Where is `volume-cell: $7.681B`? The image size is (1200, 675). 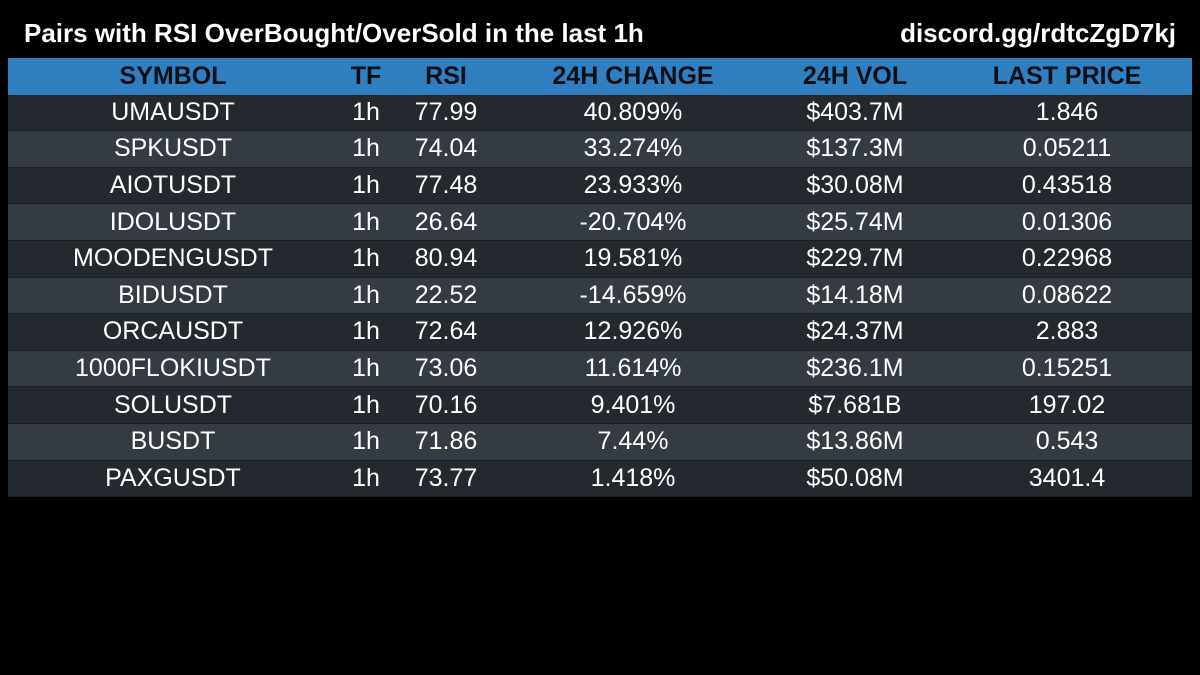
volume-cell: $7.681B is located at coordinates (855, 404).